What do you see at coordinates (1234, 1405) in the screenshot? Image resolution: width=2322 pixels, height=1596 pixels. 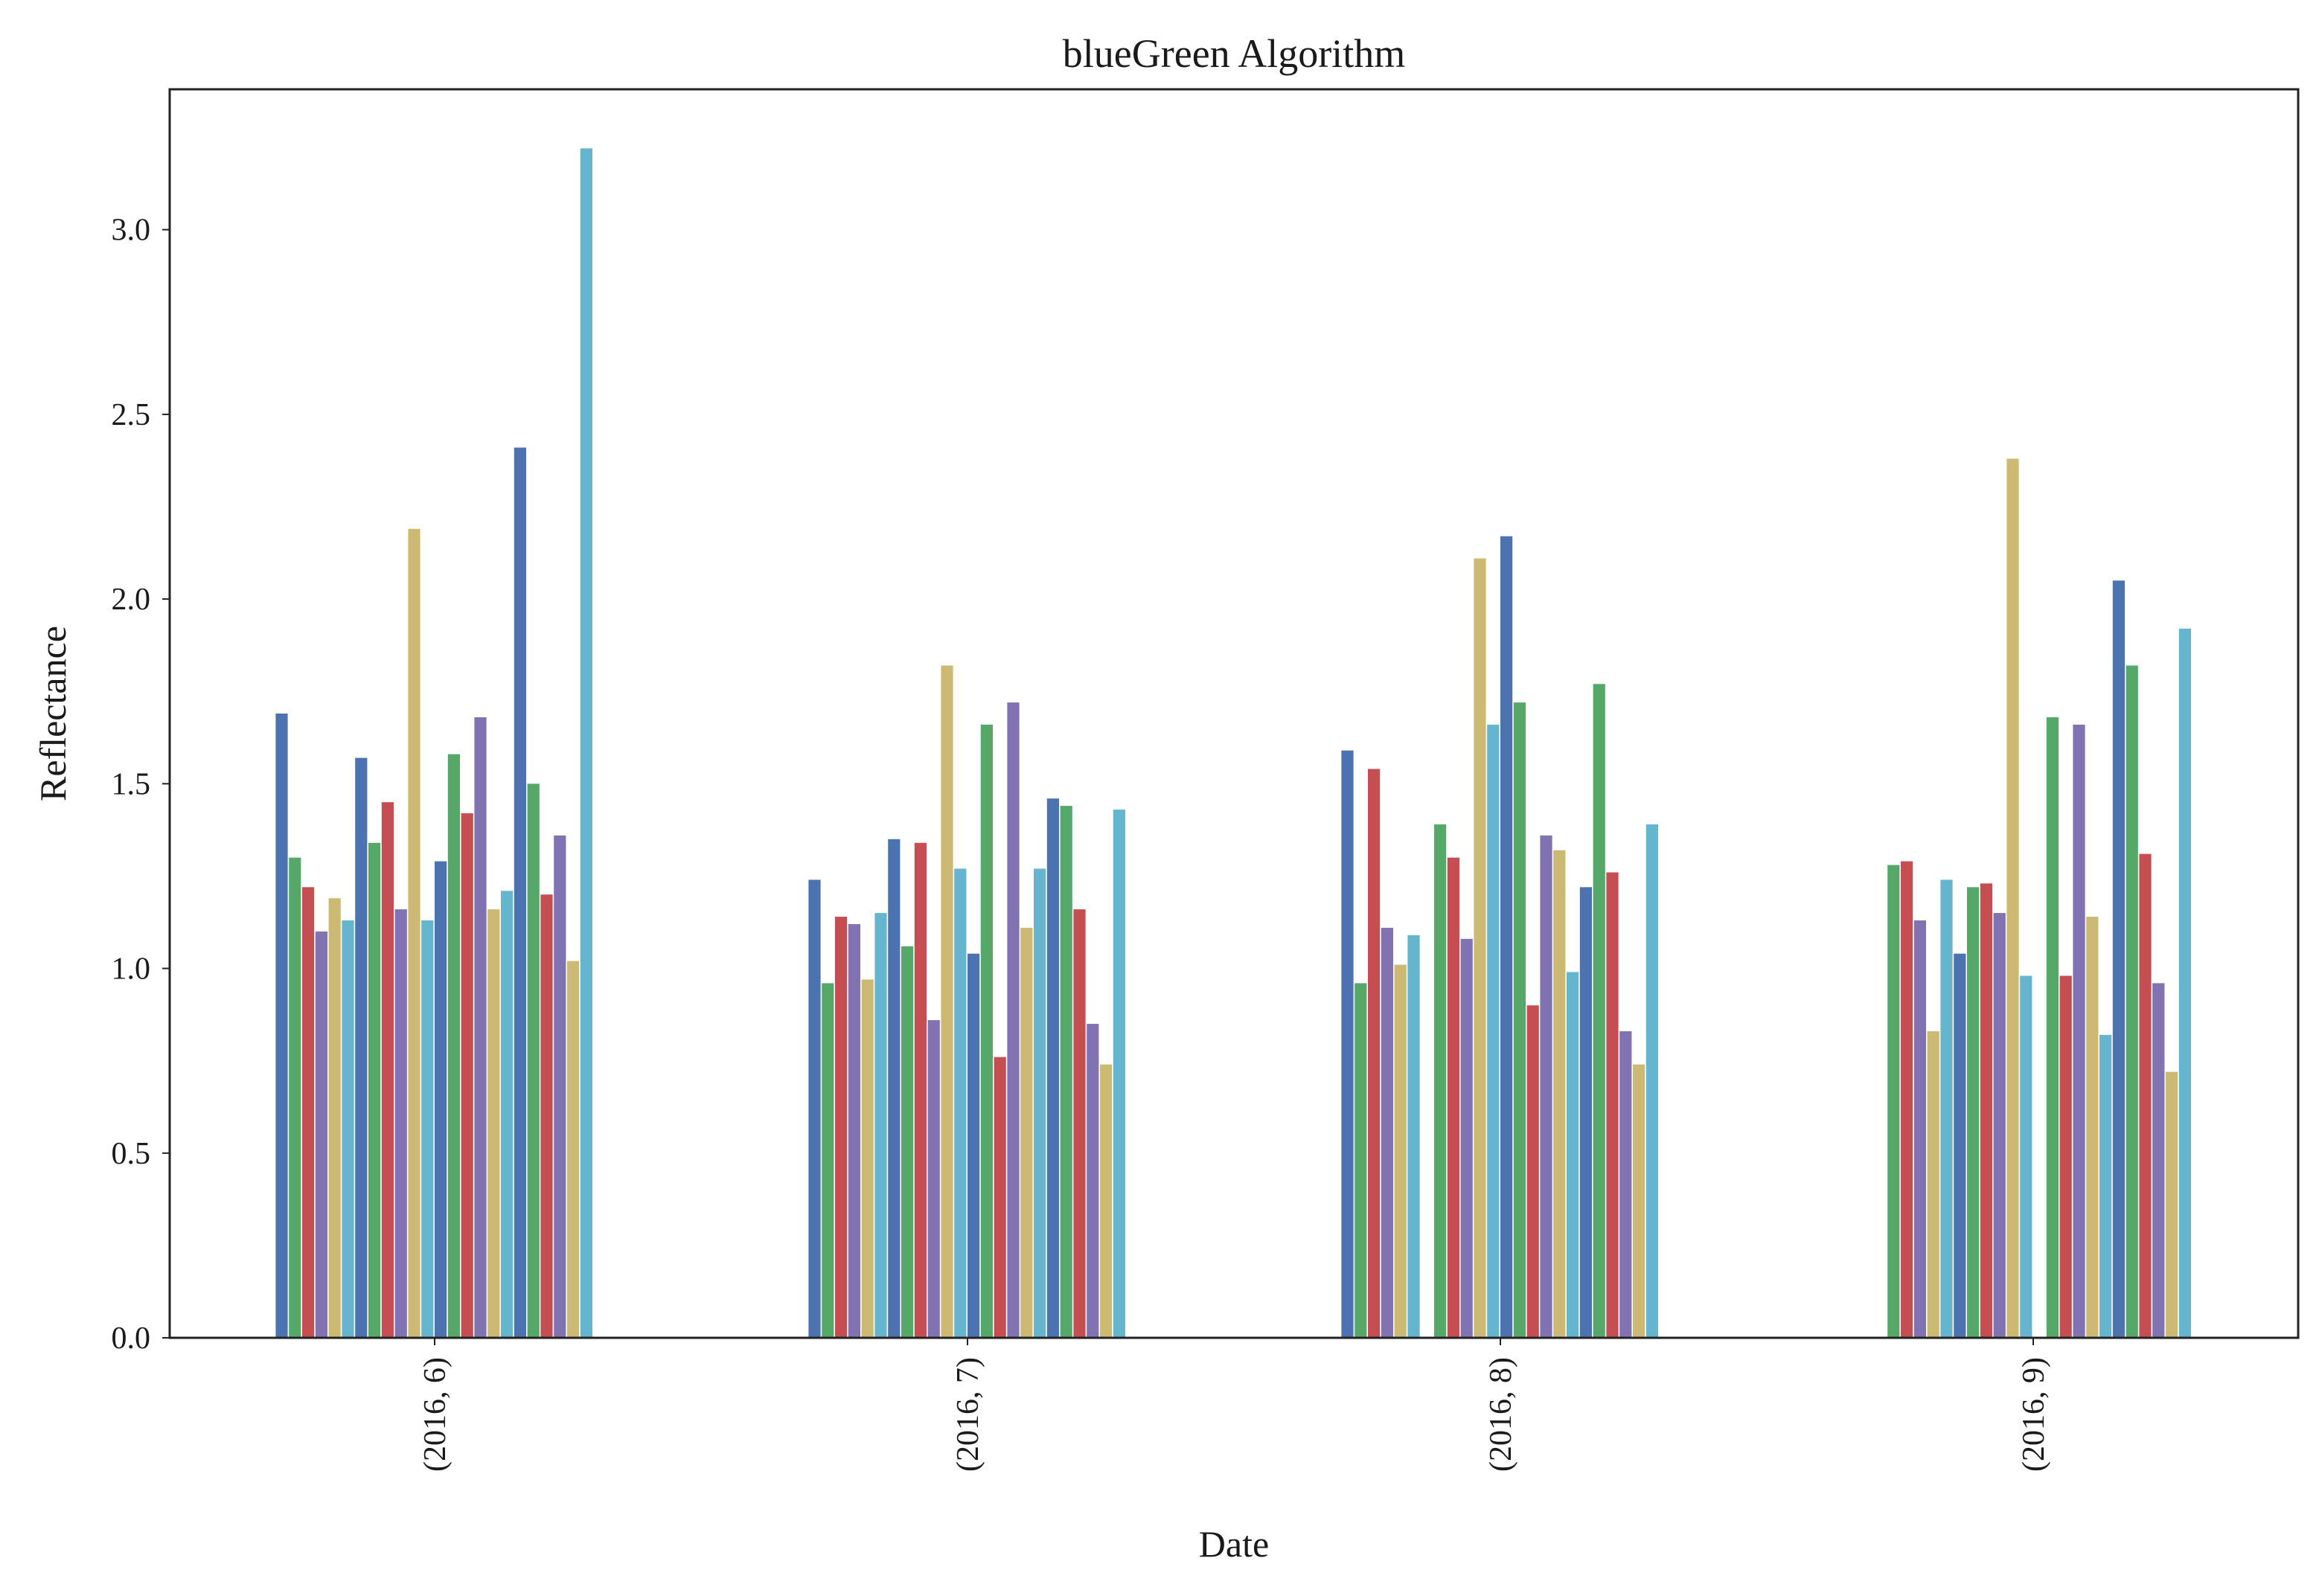 I see `x-axis-ticks: (2016, 6) (2016, 7) (2016, 8) (2016, 9)` at bounding box center [1234, 1405].